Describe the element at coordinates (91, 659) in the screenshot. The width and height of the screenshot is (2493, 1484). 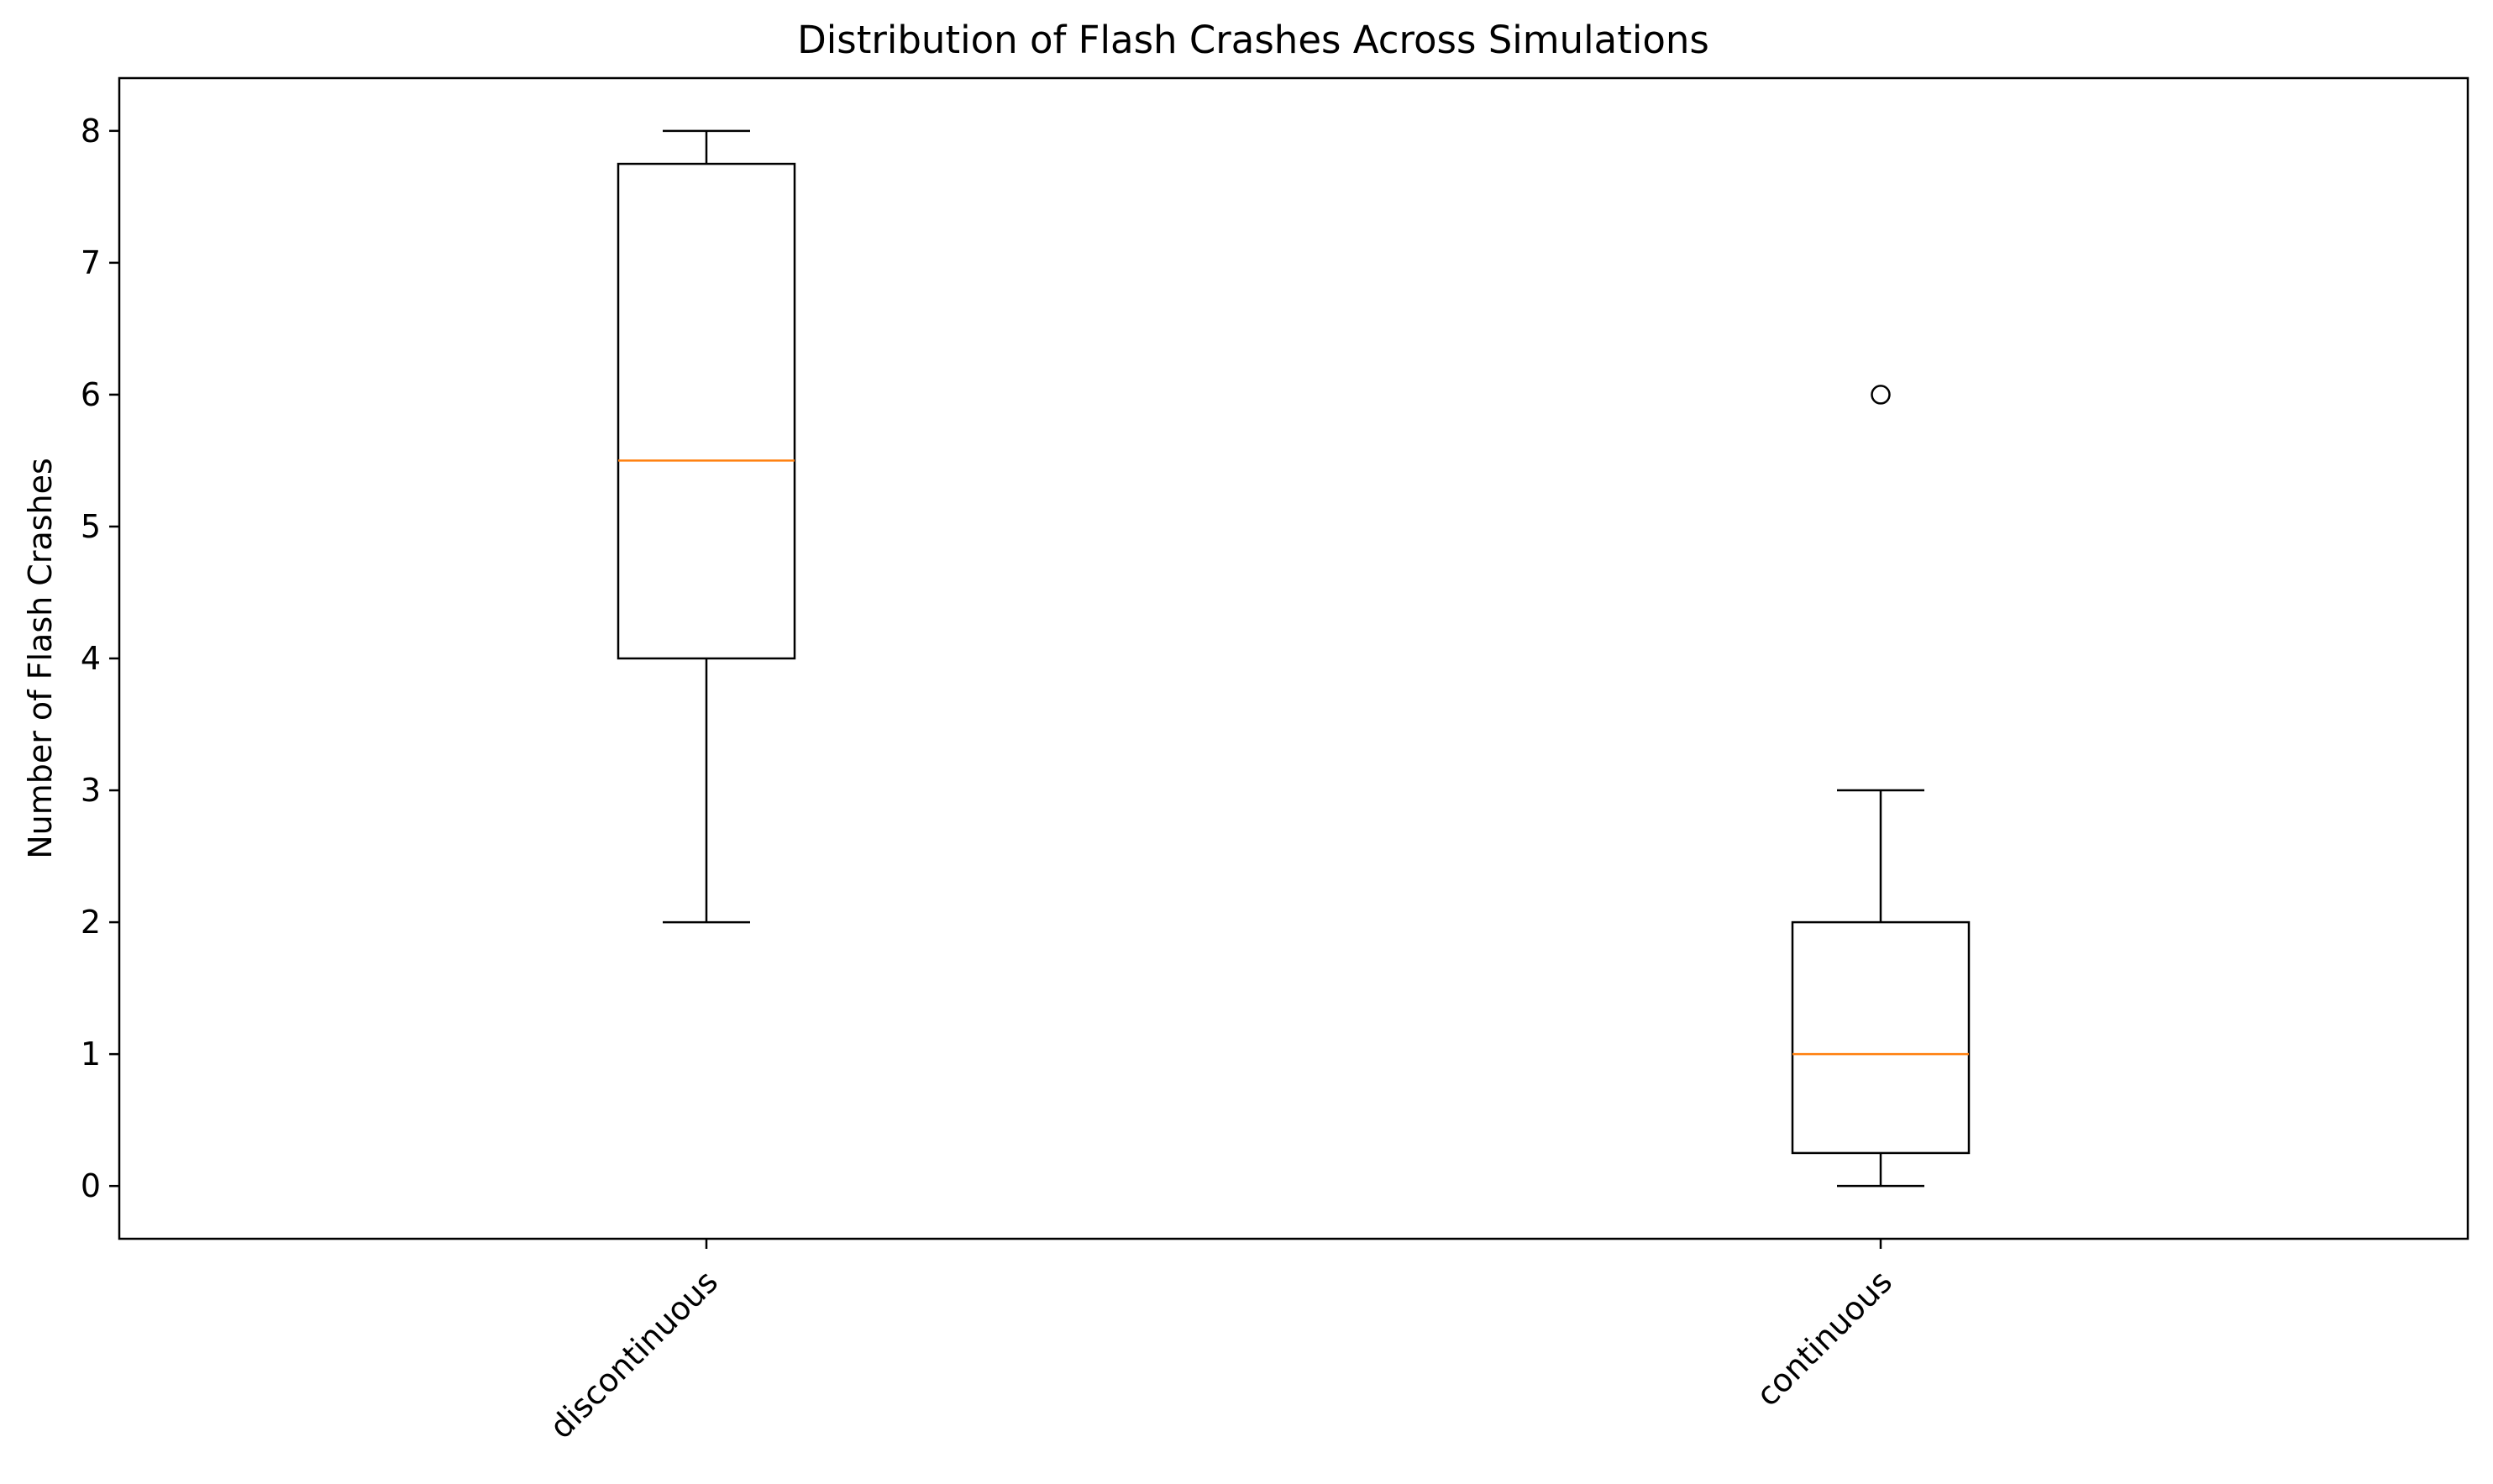
I see `y-tick-label: 4` at that location.